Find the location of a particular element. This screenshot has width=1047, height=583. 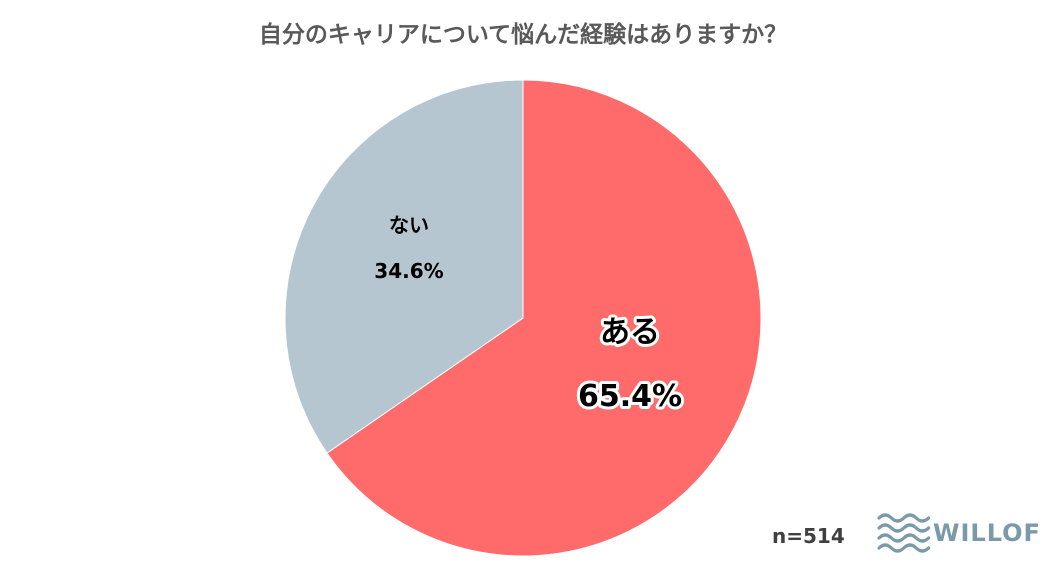

slice-label-0: ある is located at coordinates (630, 332).